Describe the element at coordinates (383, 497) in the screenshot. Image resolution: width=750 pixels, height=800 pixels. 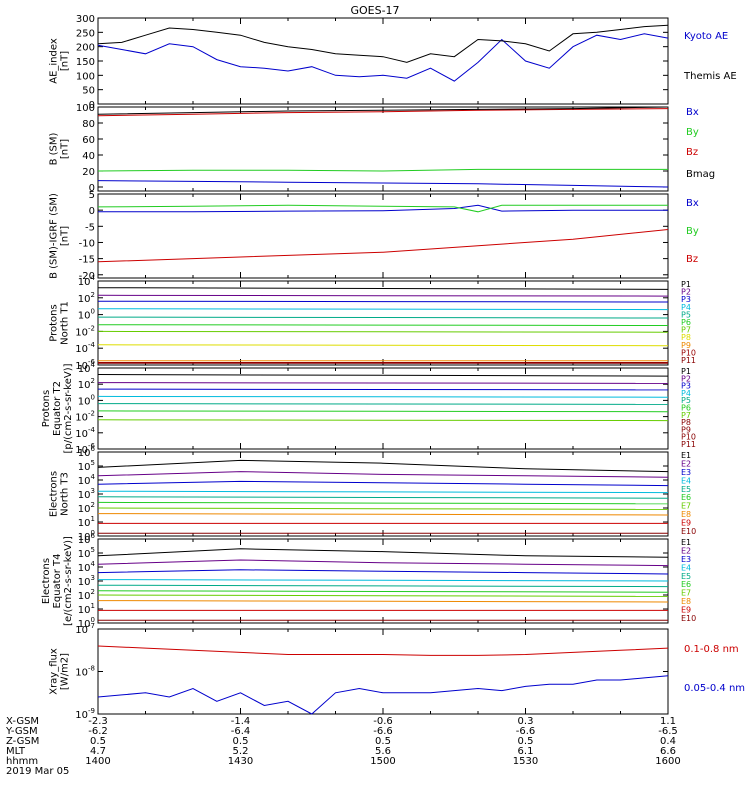
I see `series-line-e5` at that location.